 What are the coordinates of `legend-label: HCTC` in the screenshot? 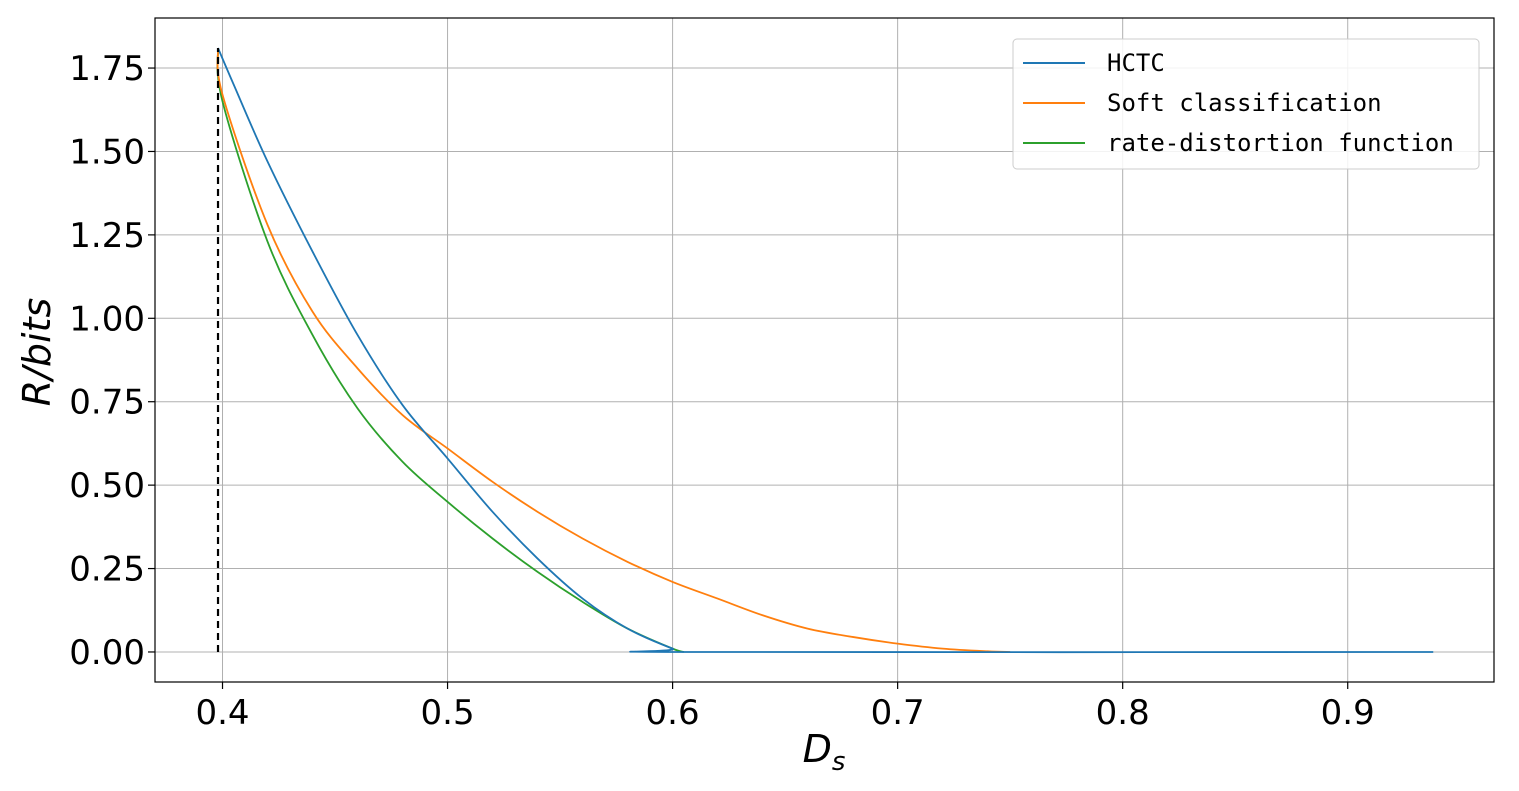 It's located at (1136, 63).